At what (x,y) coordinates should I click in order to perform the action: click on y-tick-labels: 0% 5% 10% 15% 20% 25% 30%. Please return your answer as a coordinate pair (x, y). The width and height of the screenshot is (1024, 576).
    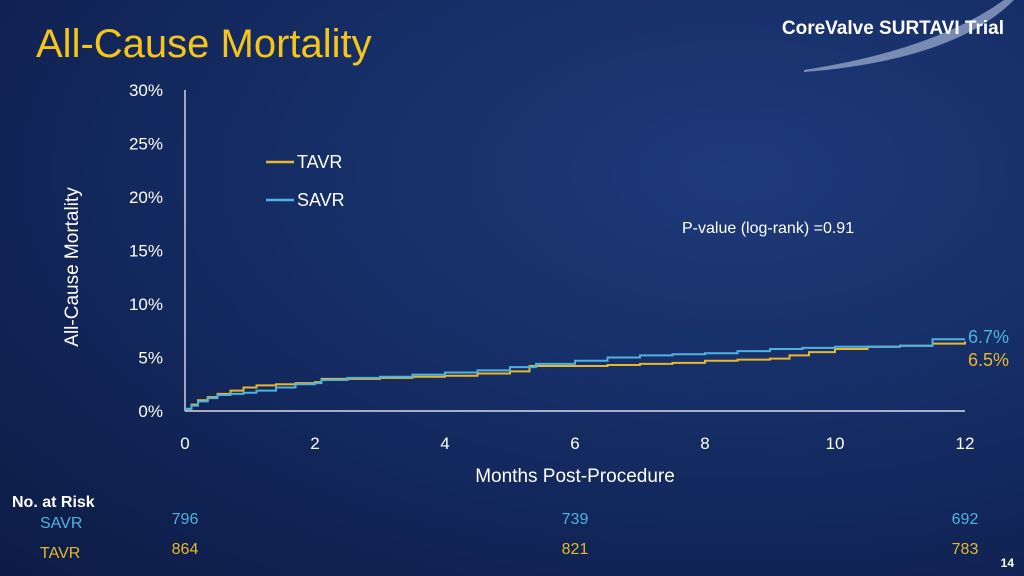
    Looking at the image, I should click on (146, 251).